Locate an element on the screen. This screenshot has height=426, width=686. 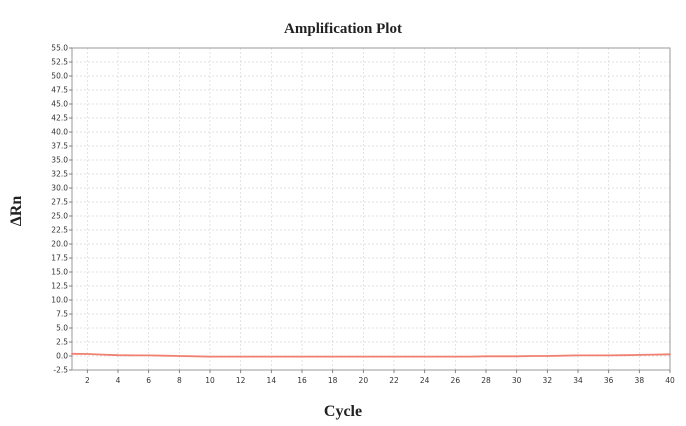
y-tick-label: 42.5 is located at coordinates (59, 118).